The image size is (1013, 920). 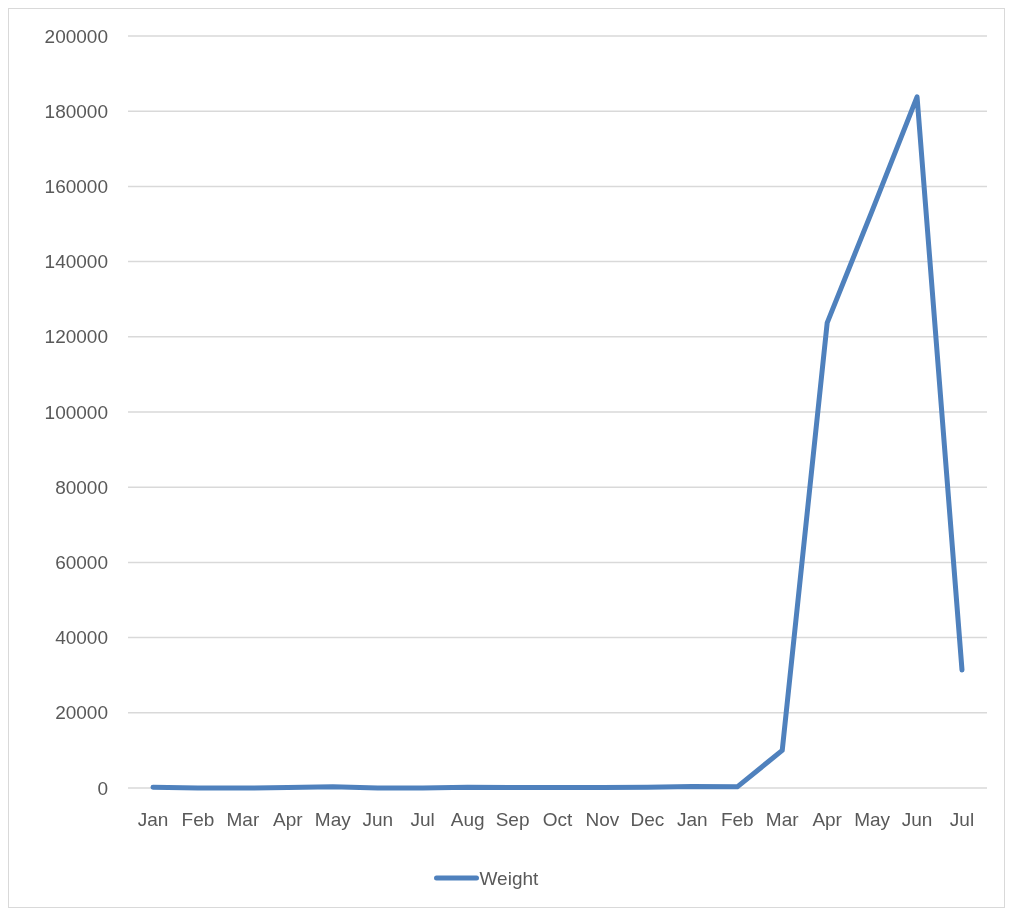 I want to click on y-tick-label: 140000, so click(x=76, y=262).